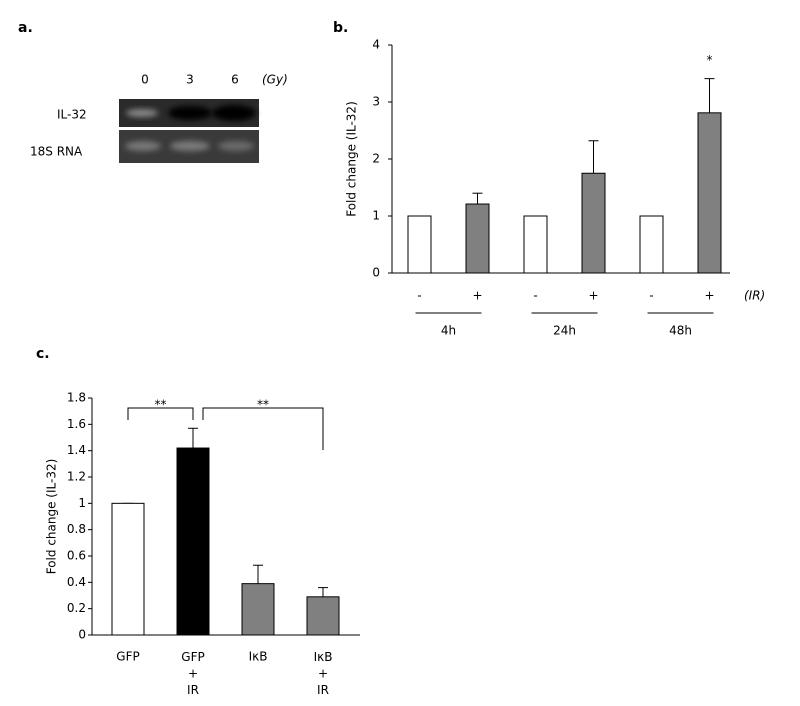 This screenshot has height=706, width=800. I want to click on y-tick-label: 0.2, so click(76, 608).